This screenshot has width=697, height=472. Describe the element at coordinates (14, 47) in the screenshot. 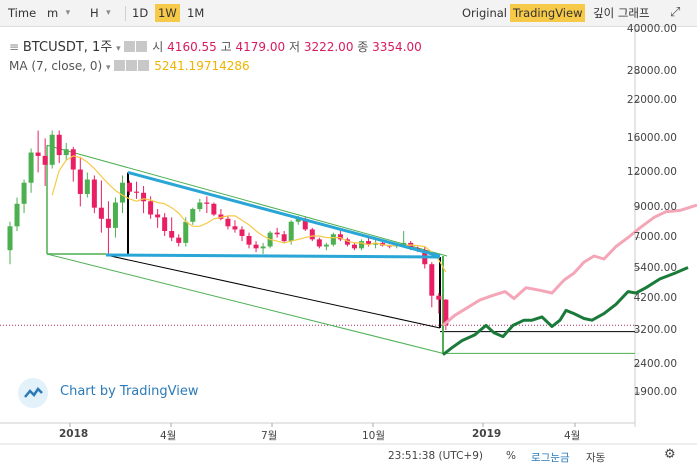

I see `collapse-icon: ≡` at that location.